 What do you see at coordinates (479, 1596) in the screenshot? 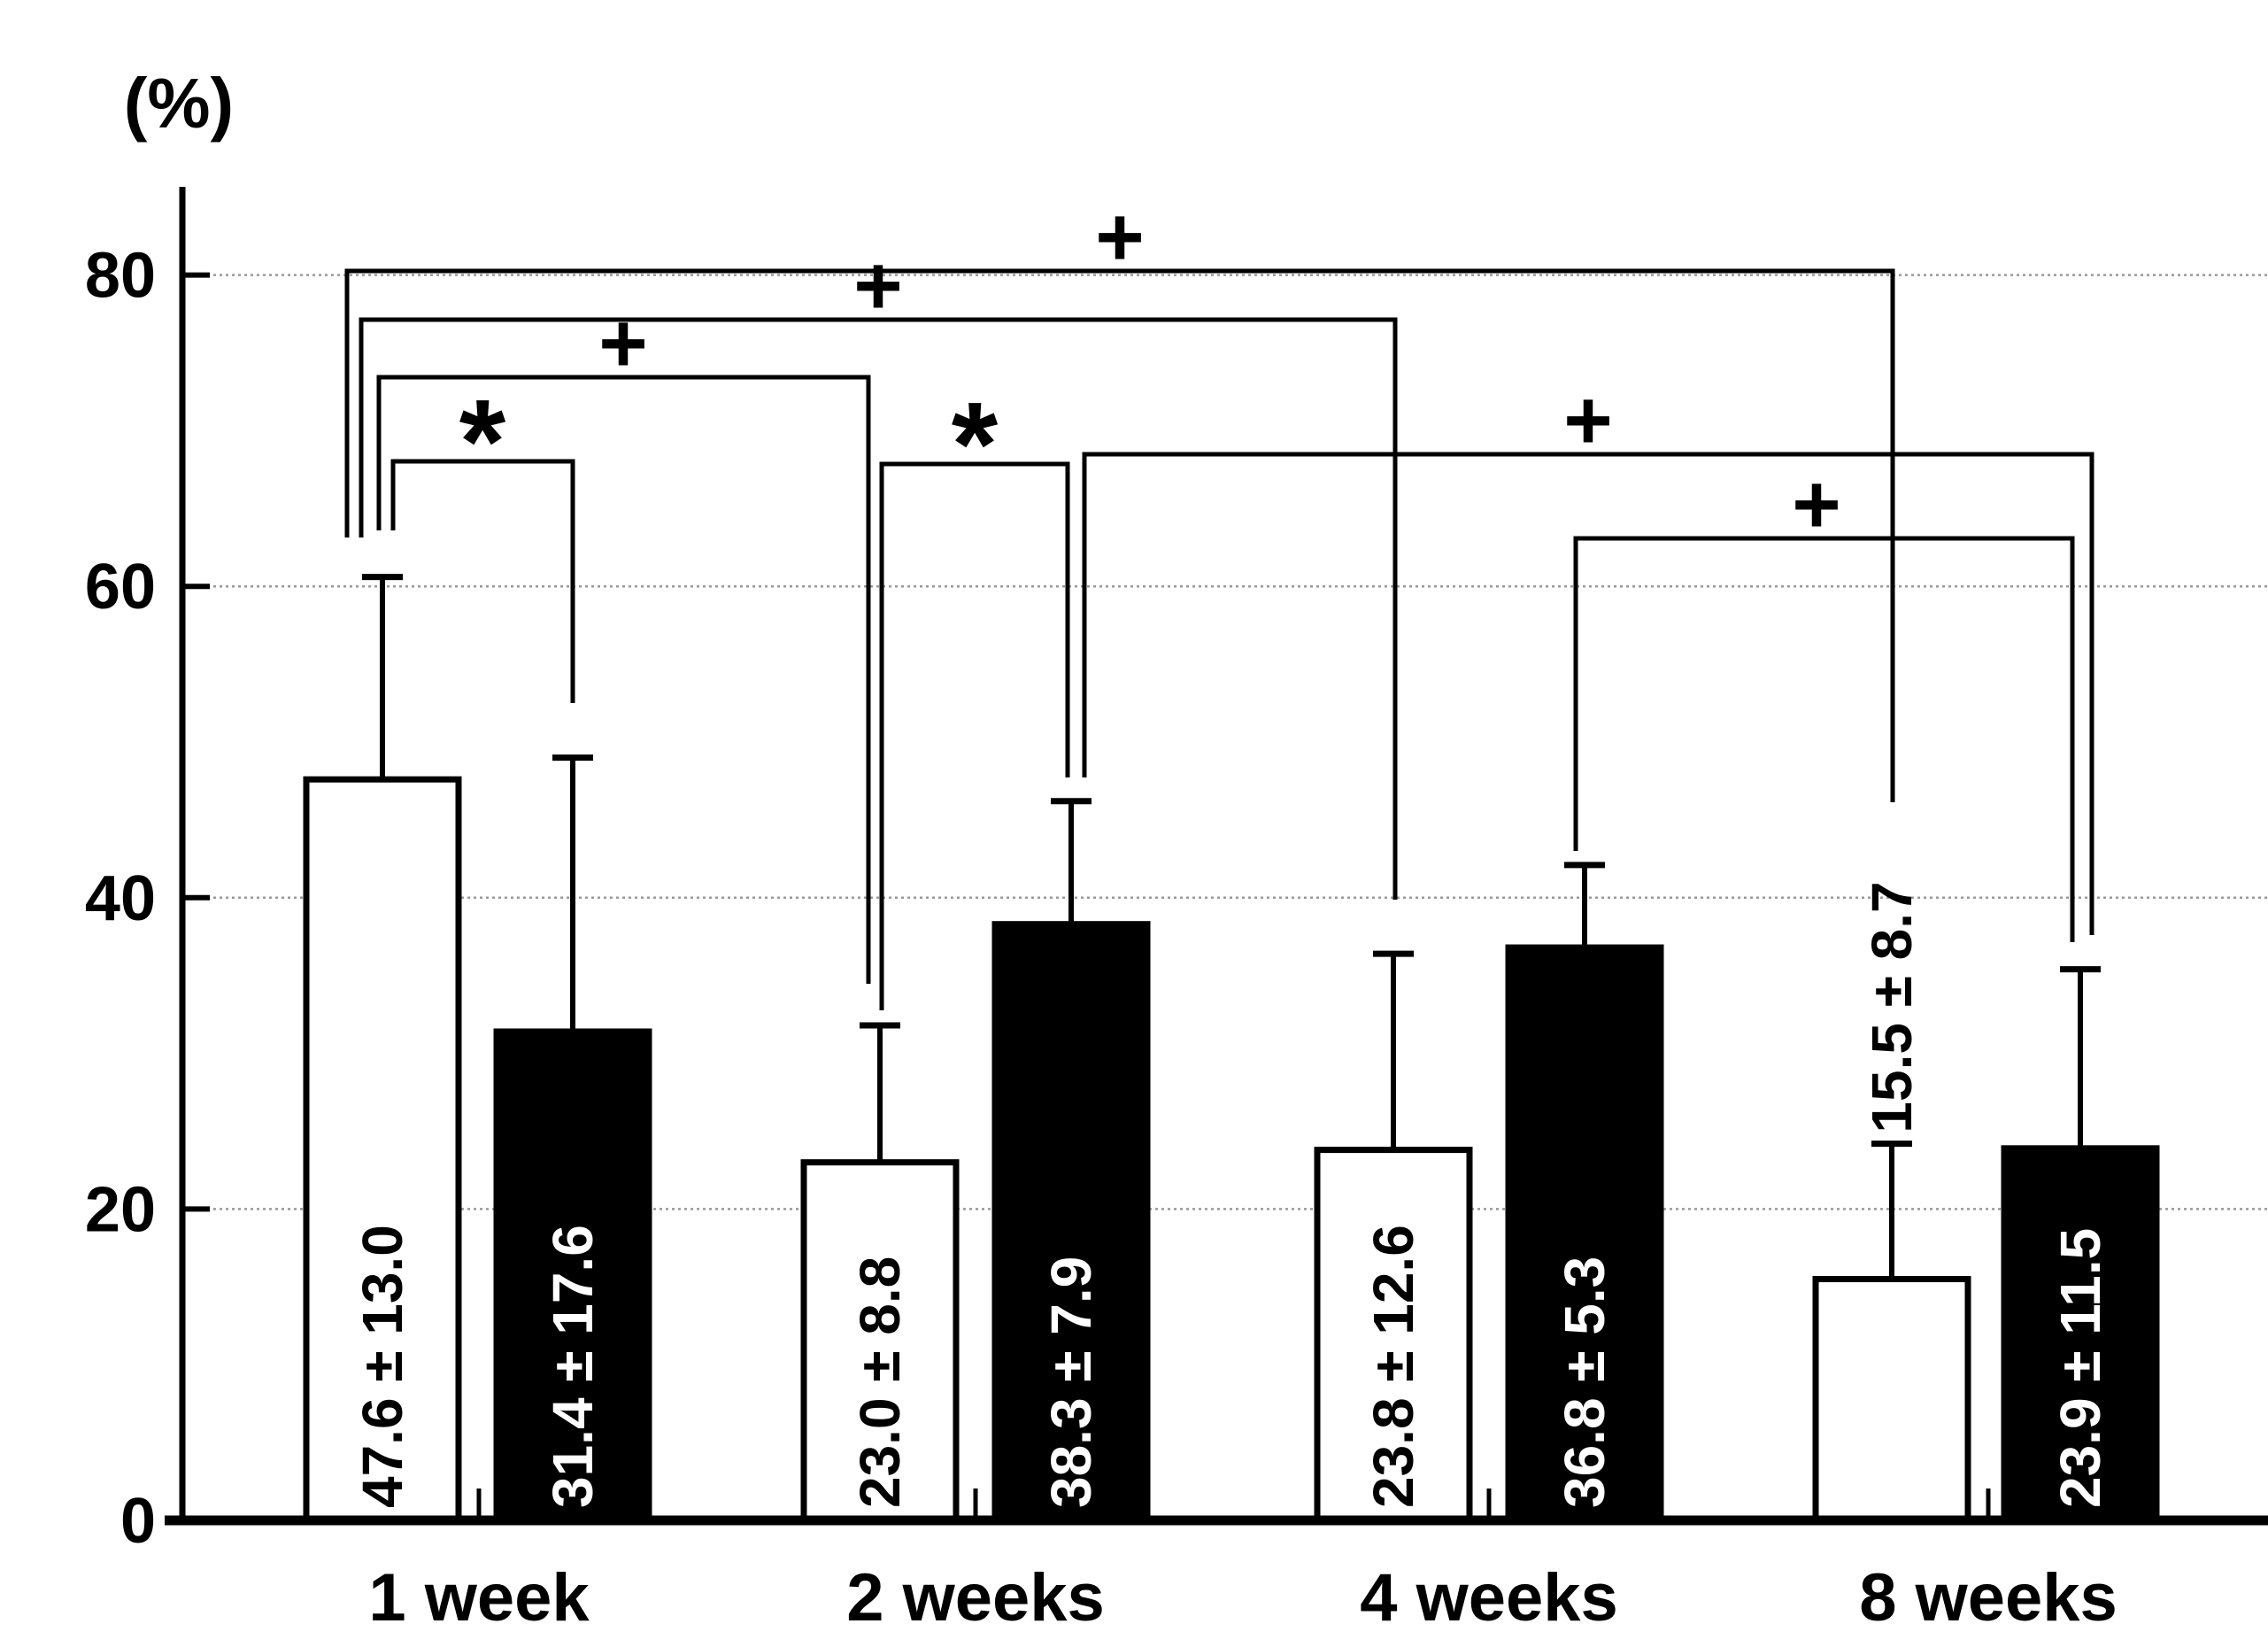
I see `x-axis-label-1-week: 1 week` at bounding box center [479, 1596].